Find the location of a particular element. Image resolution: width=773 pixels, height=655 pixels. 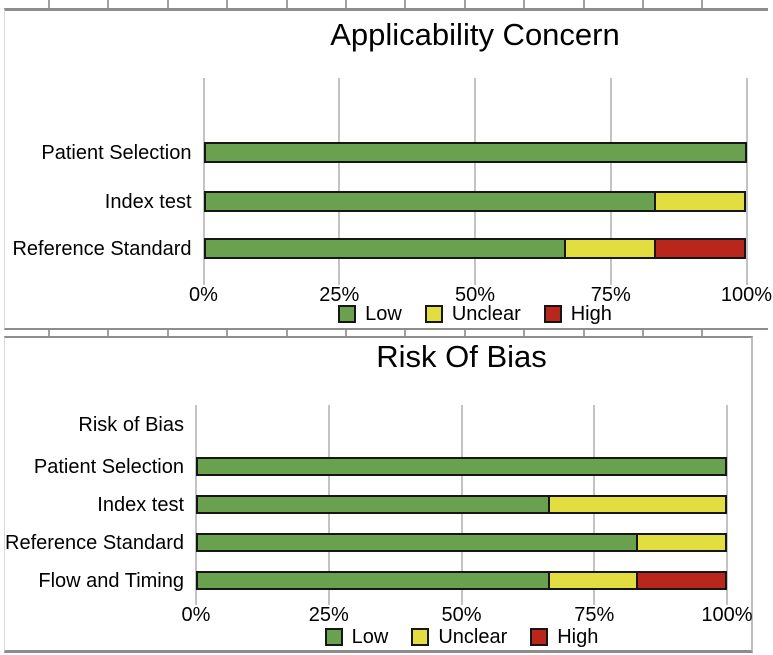

chart-title-risk-of-bias: Risk Of Bias is located at coordinates (461, 356).